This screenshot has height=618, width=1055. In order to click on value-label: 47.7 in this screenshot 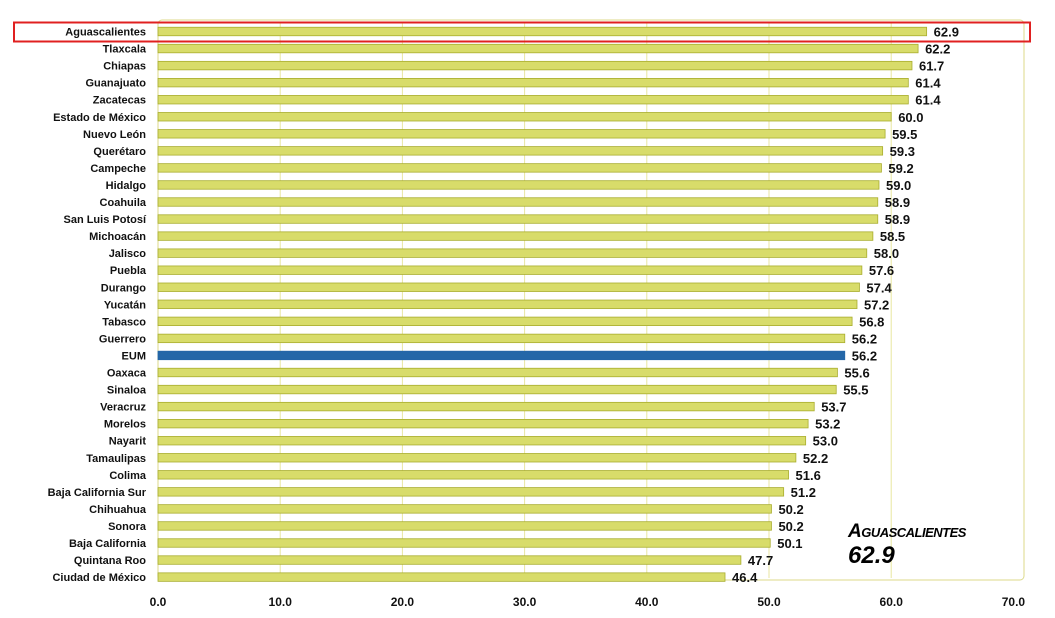, I will do `click(760, 560)`.